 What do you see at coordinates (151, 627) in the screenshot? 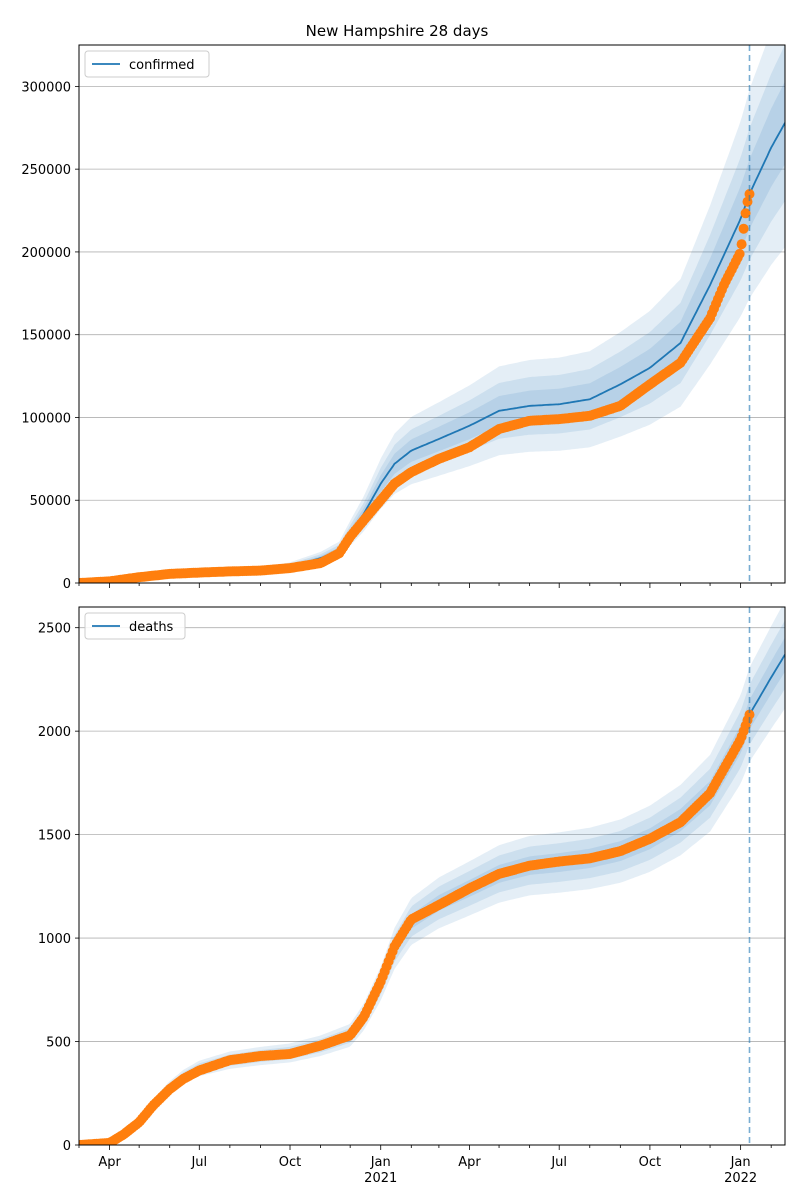
I see `legend-label: deaths` at bounding box center [151, 627].